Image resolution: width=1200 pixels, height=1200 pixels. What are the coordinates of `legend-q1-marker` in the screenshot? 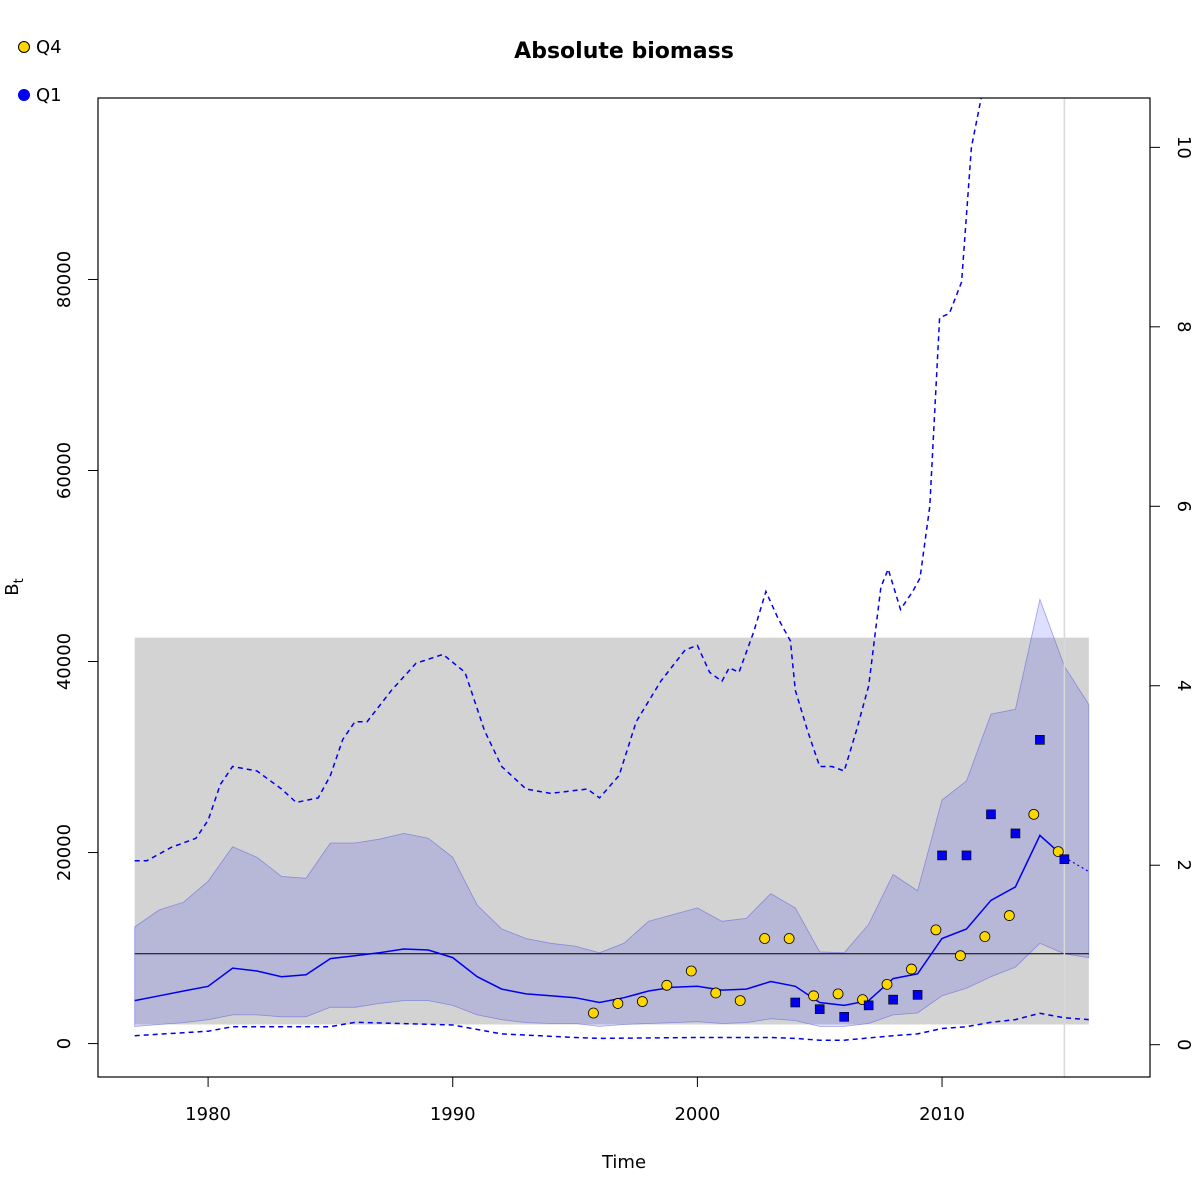 It's located at (24, 95).